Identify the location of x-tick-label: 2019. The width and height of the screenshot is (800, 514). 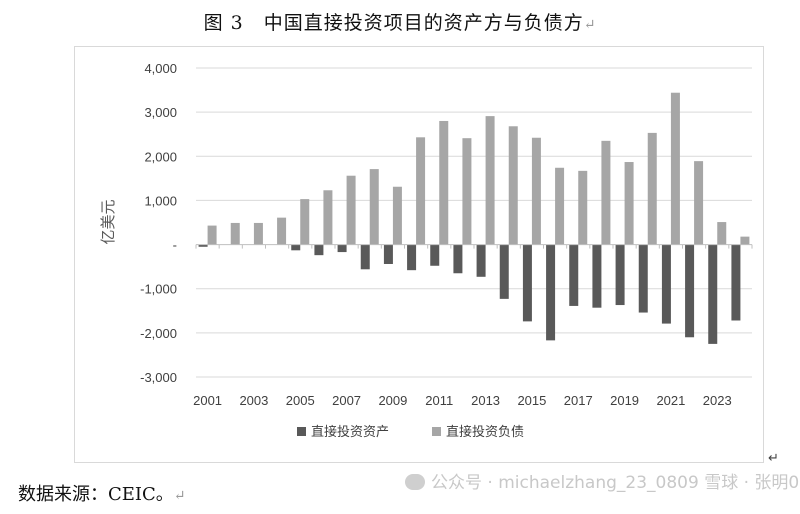
(624, 400).